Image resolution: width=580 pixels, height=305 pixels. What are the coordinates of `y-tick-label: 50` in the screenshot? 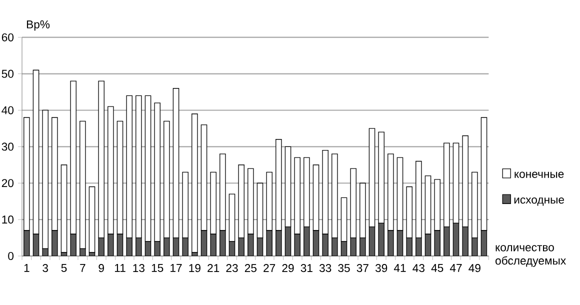 It's located at (8, 74).